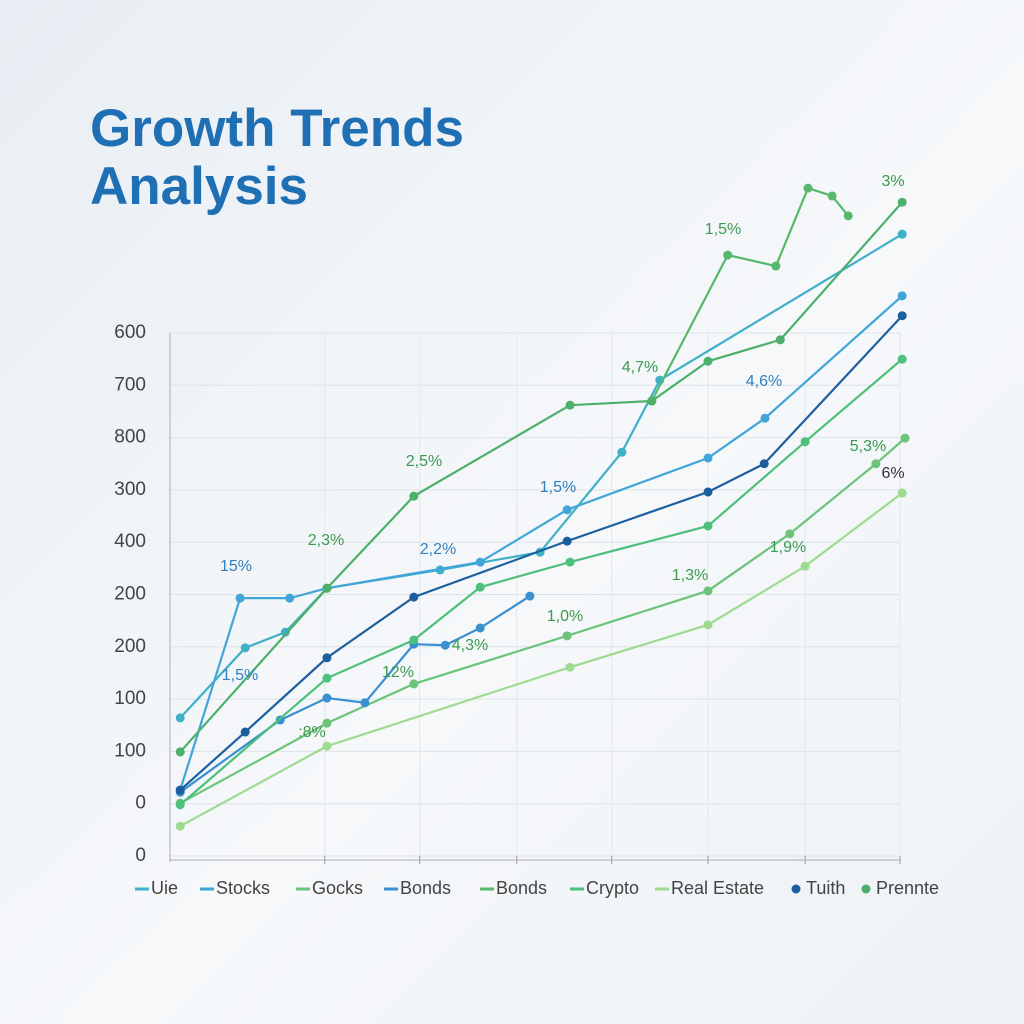 The image size is (1024, 1024). Describe the element at coordinates (690, 575) in the screenshot. I see `annotation: 1,3%` at that location.